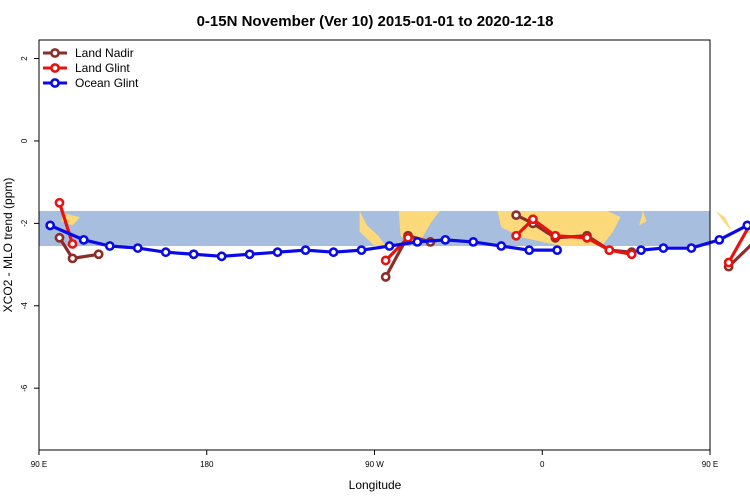 Image resolution: width=750 pixels, height=500 pixels. I want to click on legend-item: Land Glint, so click(86, 68).